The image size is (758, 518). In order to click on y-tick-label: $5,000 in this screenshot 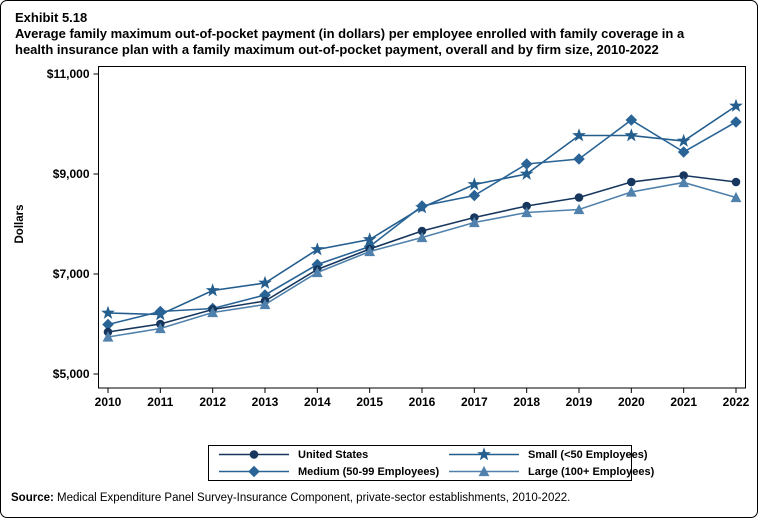, I will do `click(71, 374)`.